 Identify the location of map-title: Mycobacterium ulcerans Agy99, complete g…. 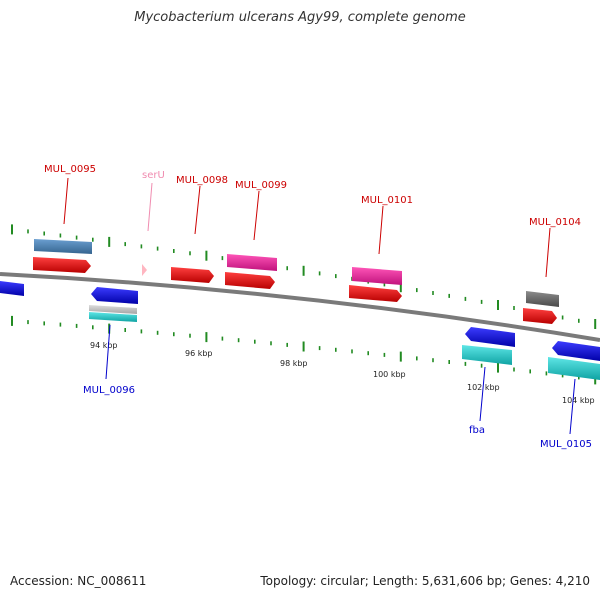
(300, 17).